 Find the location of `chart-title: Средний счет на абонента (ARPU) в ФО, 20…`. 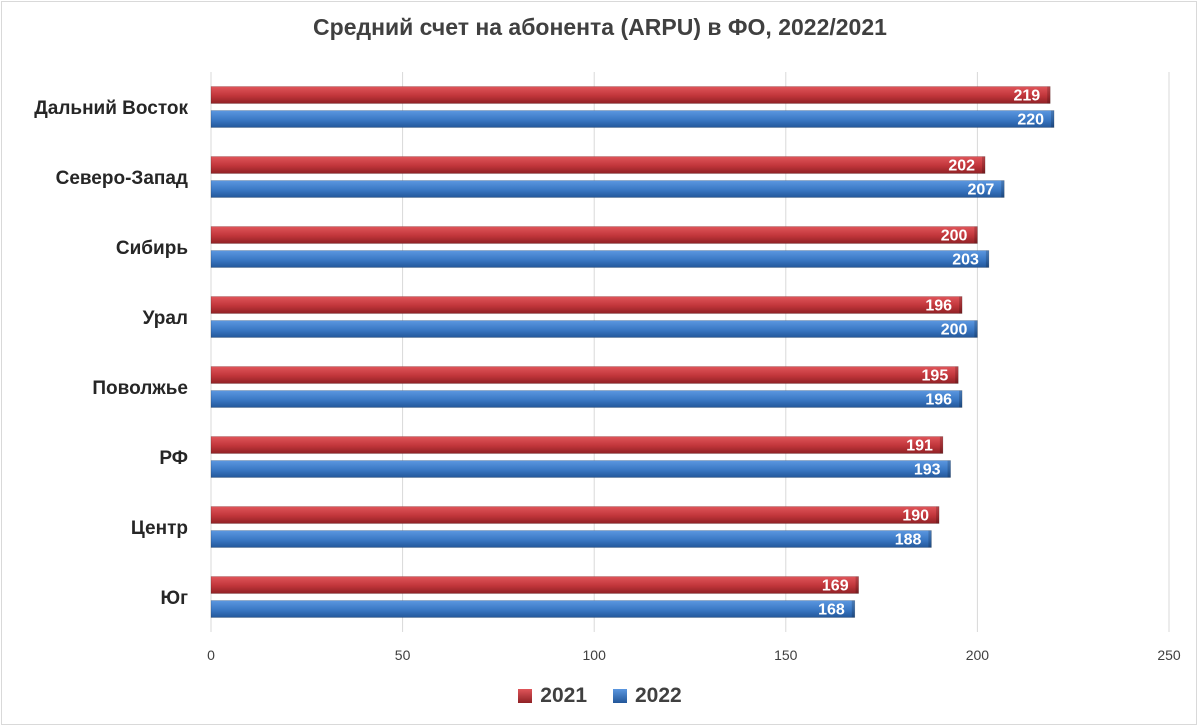

chart-title: Средний счет на абонента (ARPU) в ФО, 20… is located at coordinates (600, 27).